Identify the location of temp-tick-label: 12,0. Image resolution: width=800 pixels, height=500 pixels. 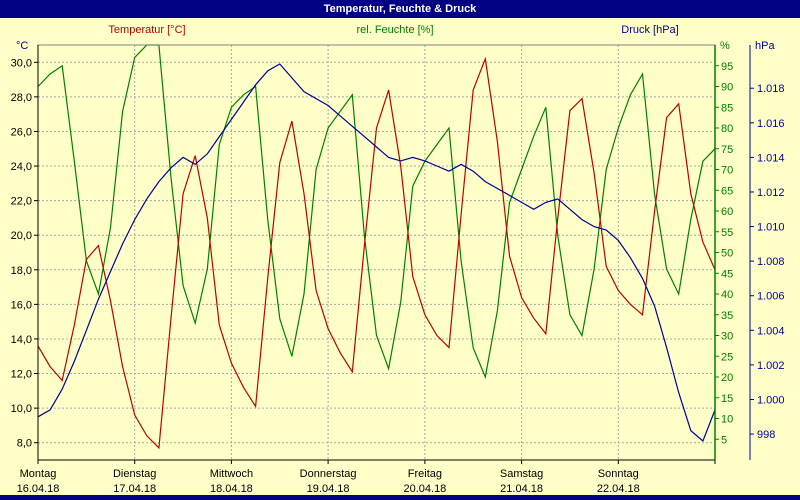
(21, 375).